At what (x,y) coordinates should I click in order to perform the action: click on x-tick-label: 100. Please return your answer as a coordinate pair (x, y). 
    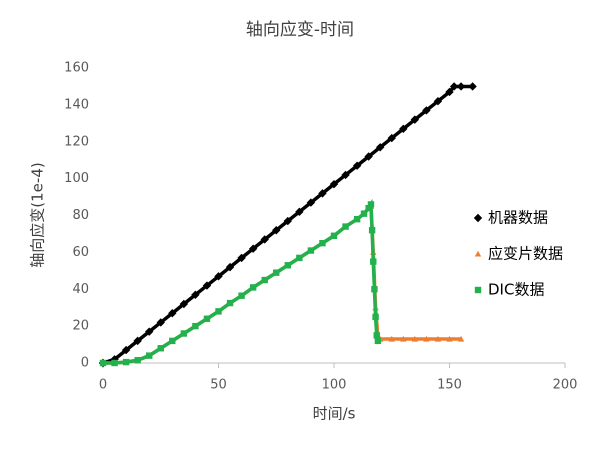
    Looking at the image, I should click on (334, 385).